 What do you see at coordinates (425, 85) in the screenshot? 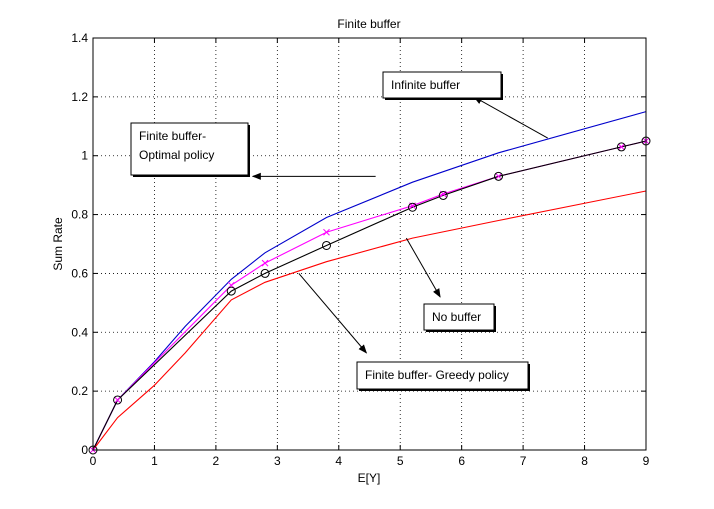
I see `annotation-text: Infinite buffer` at bounding box center [425, 85].